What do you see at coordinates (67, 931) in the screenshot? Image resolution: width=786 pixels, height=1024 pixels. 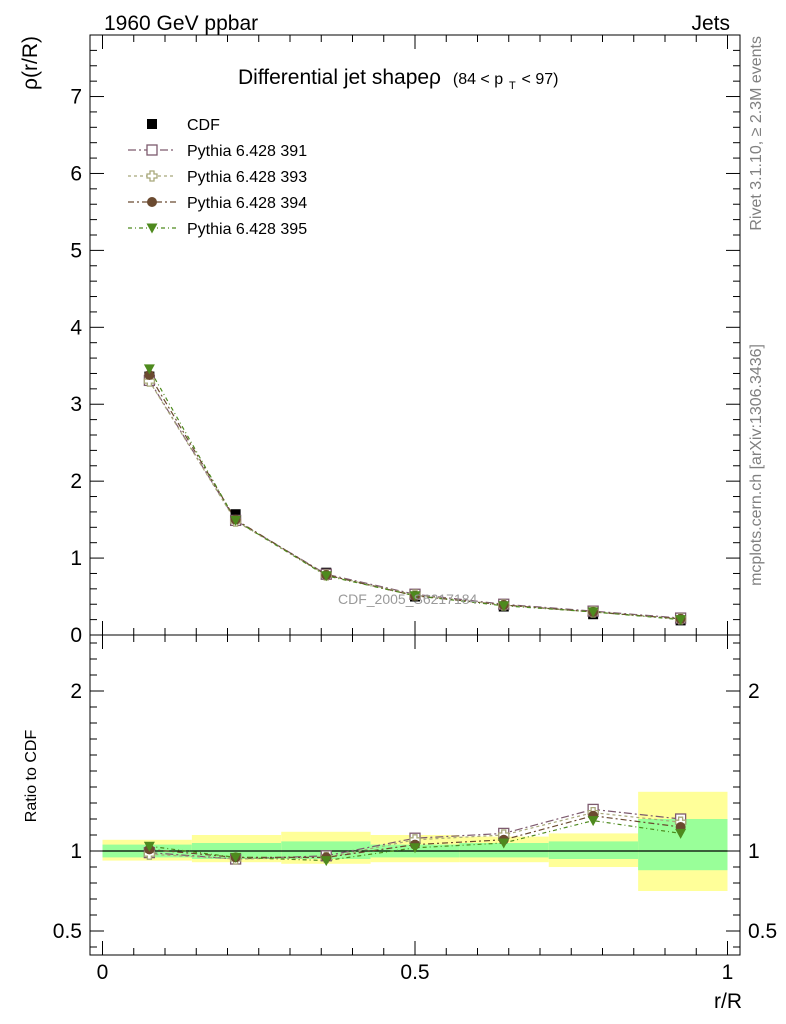 I see `ratio-y-tick-label: 0.5` at bounding box center [67, 931].